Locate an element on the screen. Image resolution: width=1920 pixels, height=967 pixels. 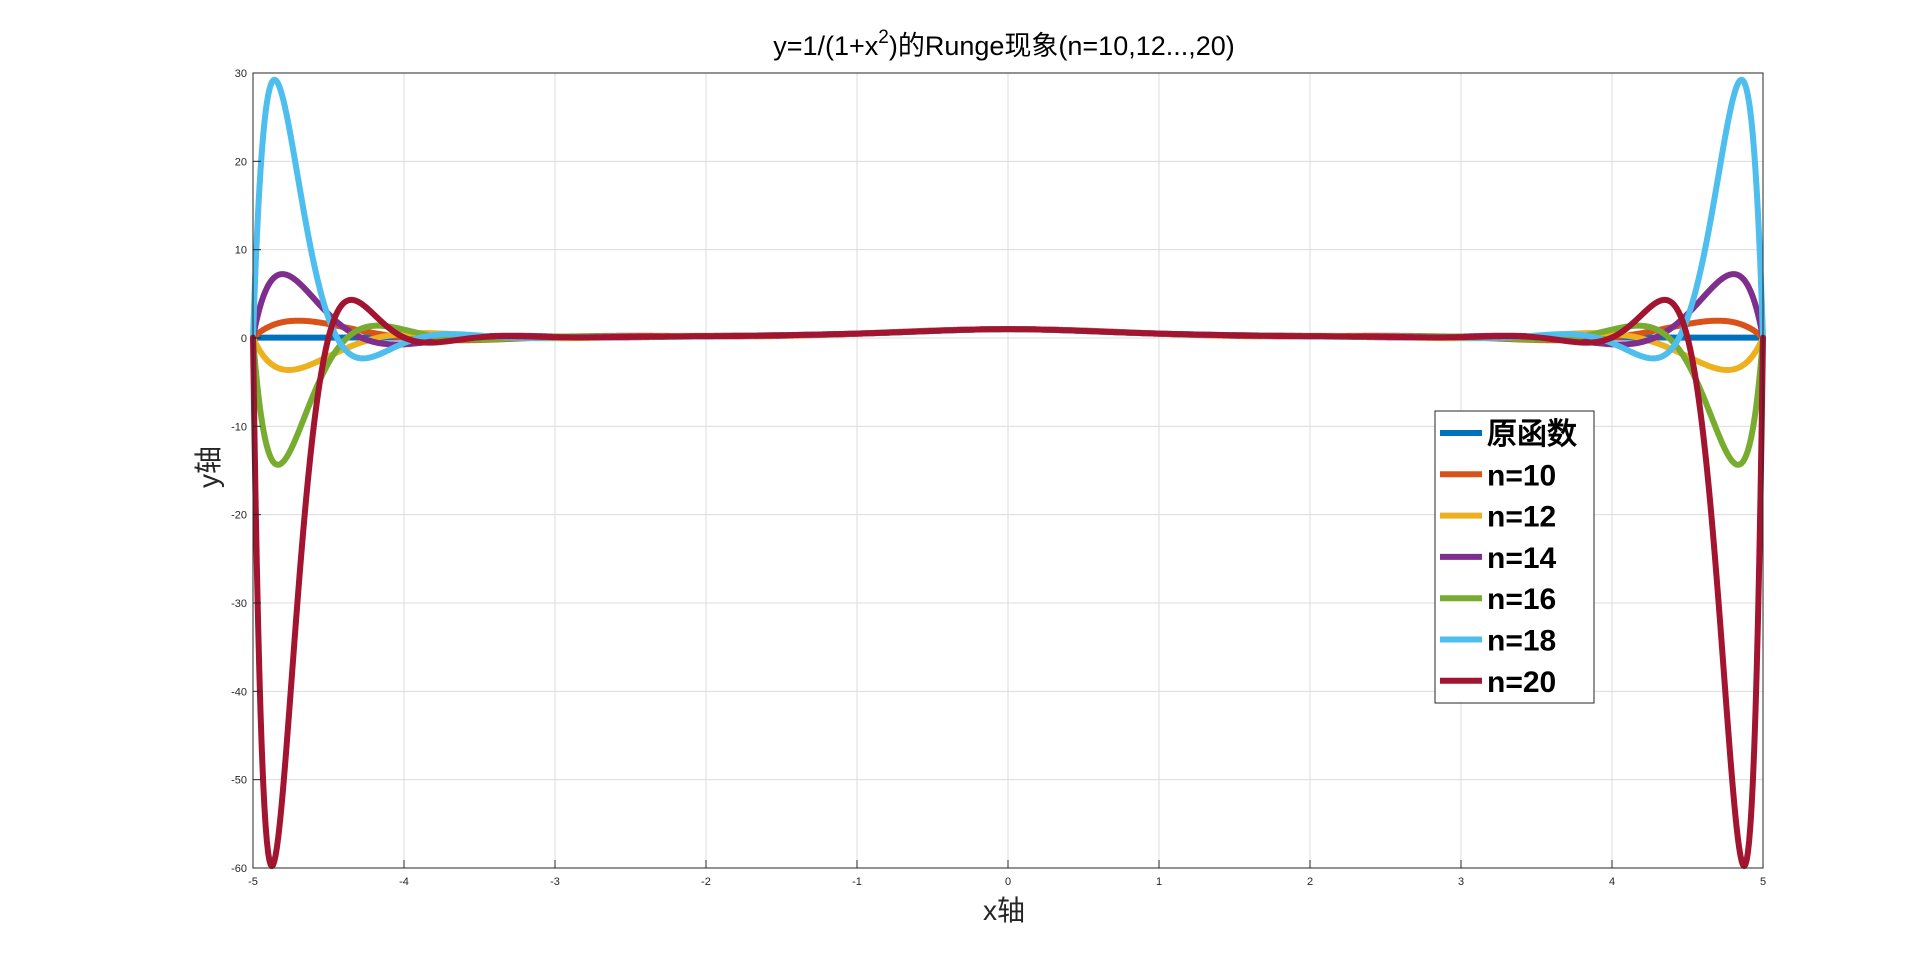
x-tick-label: -5 is located at coordinates (253, 882).